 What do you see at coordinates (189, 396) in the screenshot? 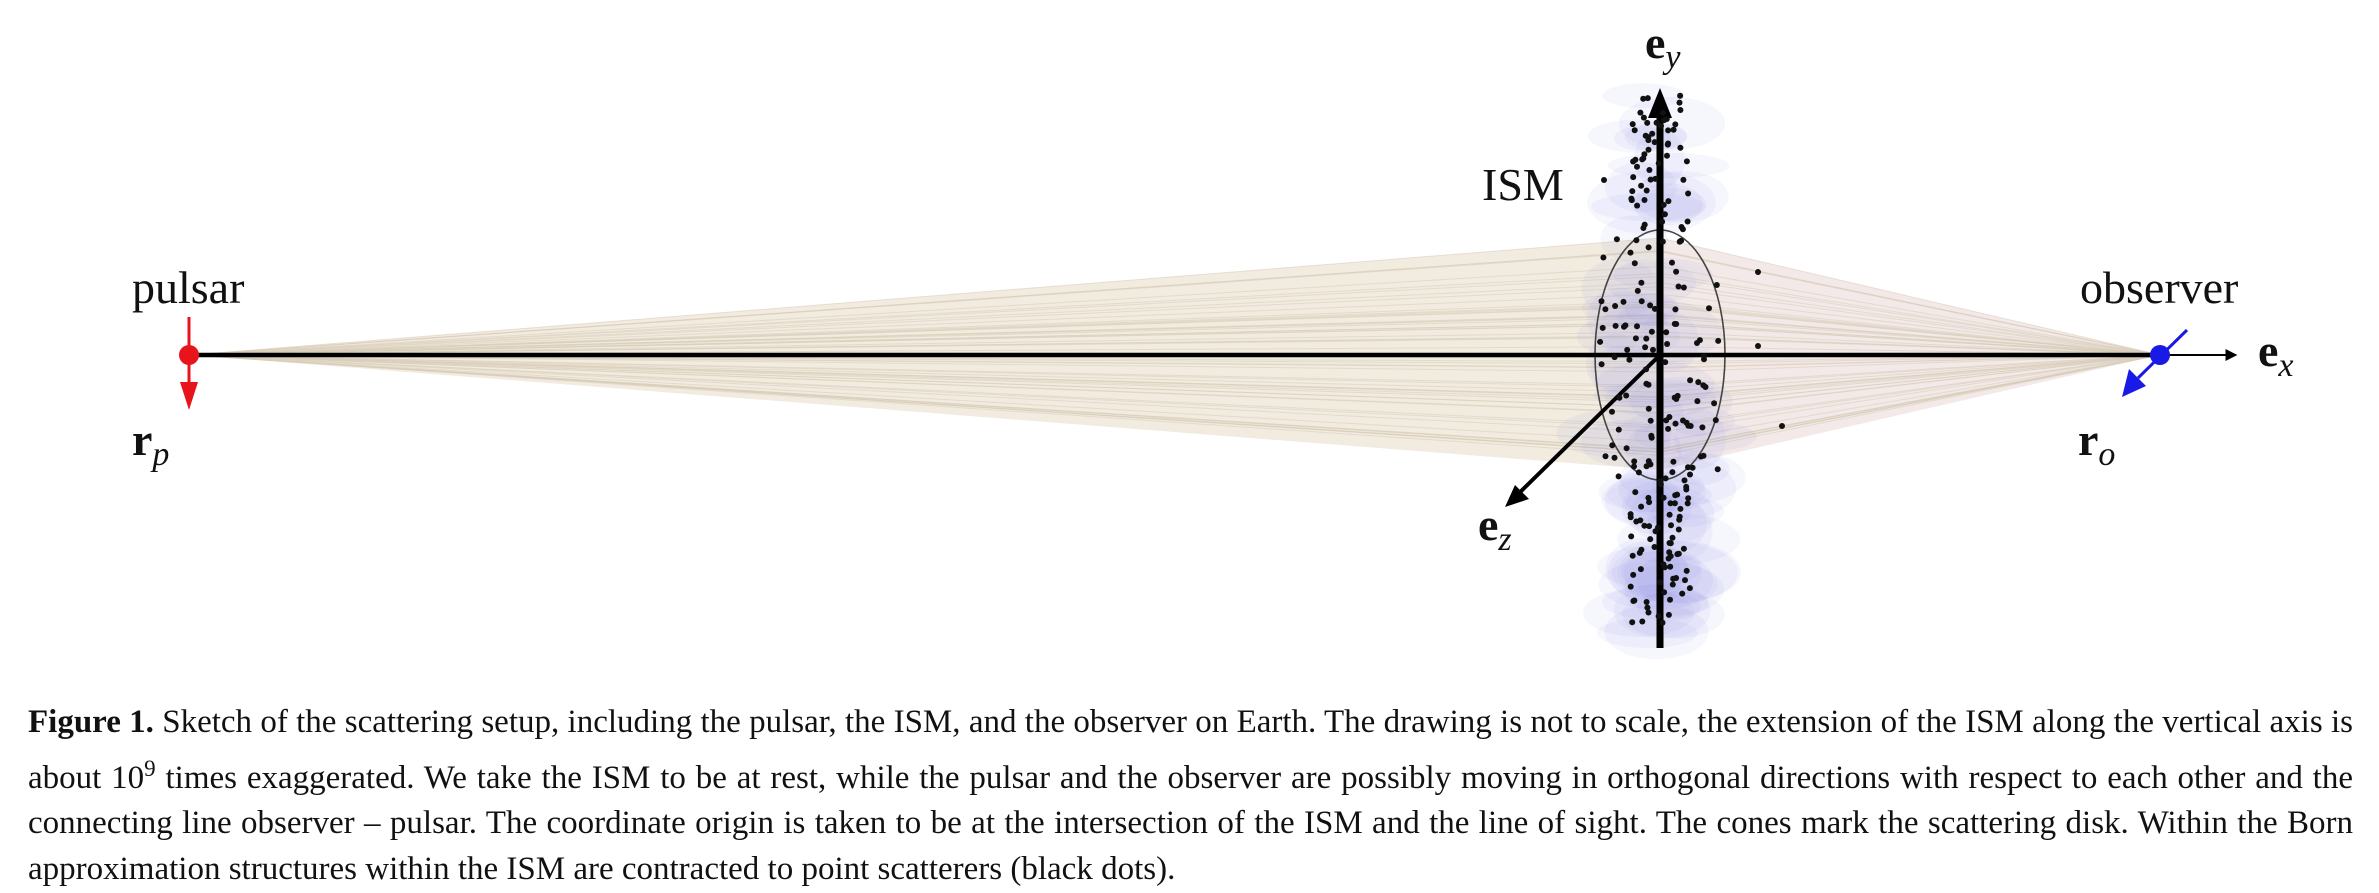
I see `pulsar-velocity-arrowhead` at bounding box center [189, 396].